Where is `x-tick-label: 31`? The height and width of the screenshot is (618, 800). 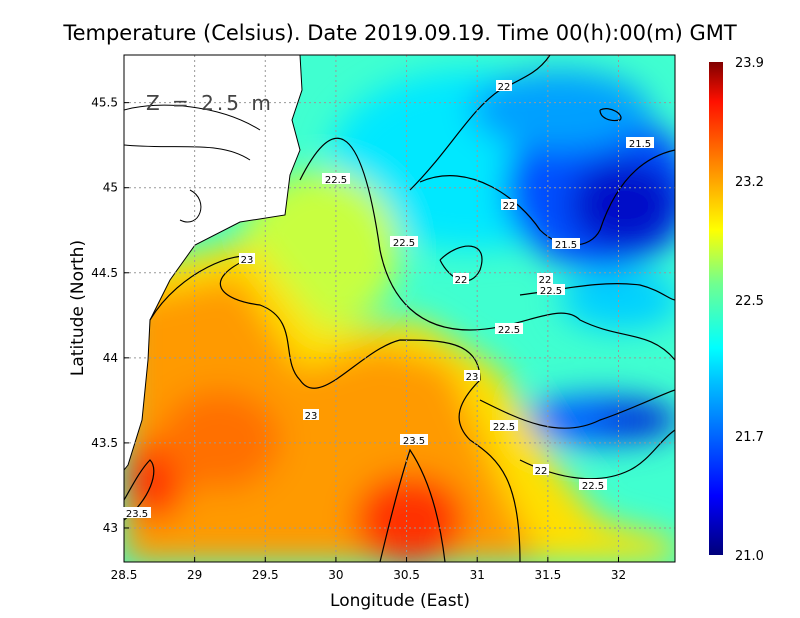
x-tick-label: 31 is located at coordinates (477, 575).